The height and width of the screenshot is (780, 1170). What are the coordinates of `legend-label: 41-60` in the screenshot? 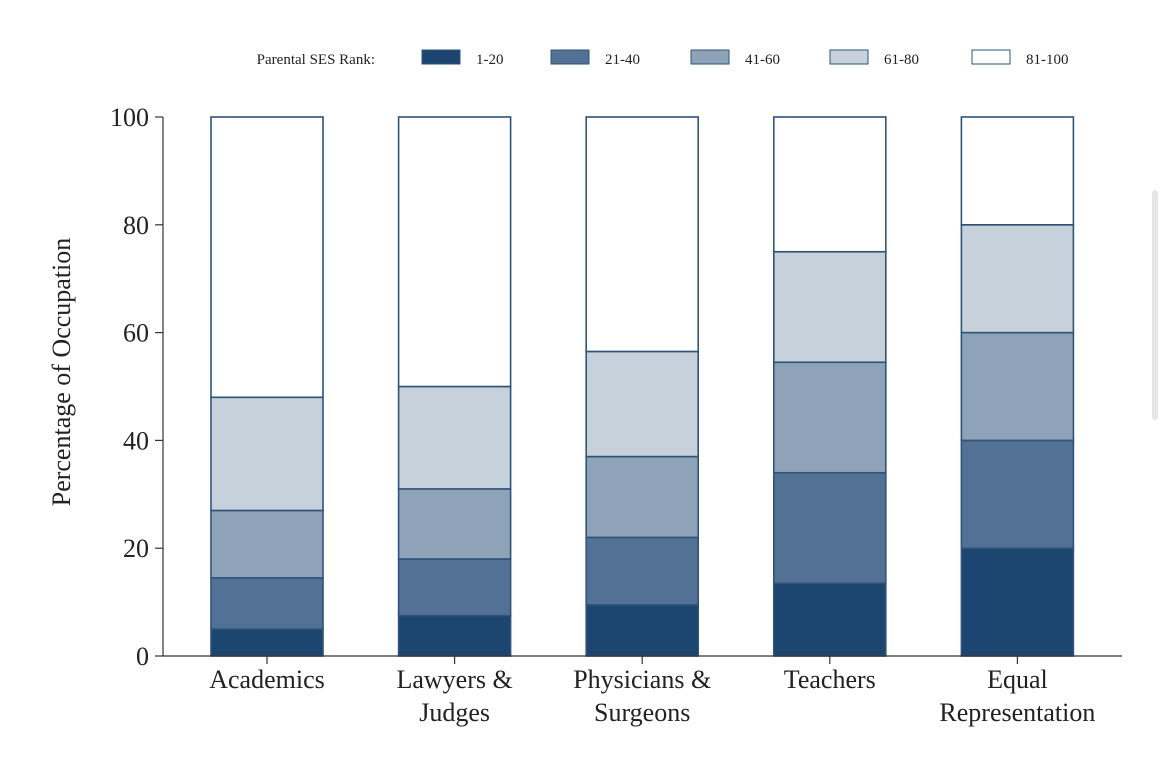 It's located at (762, 60).